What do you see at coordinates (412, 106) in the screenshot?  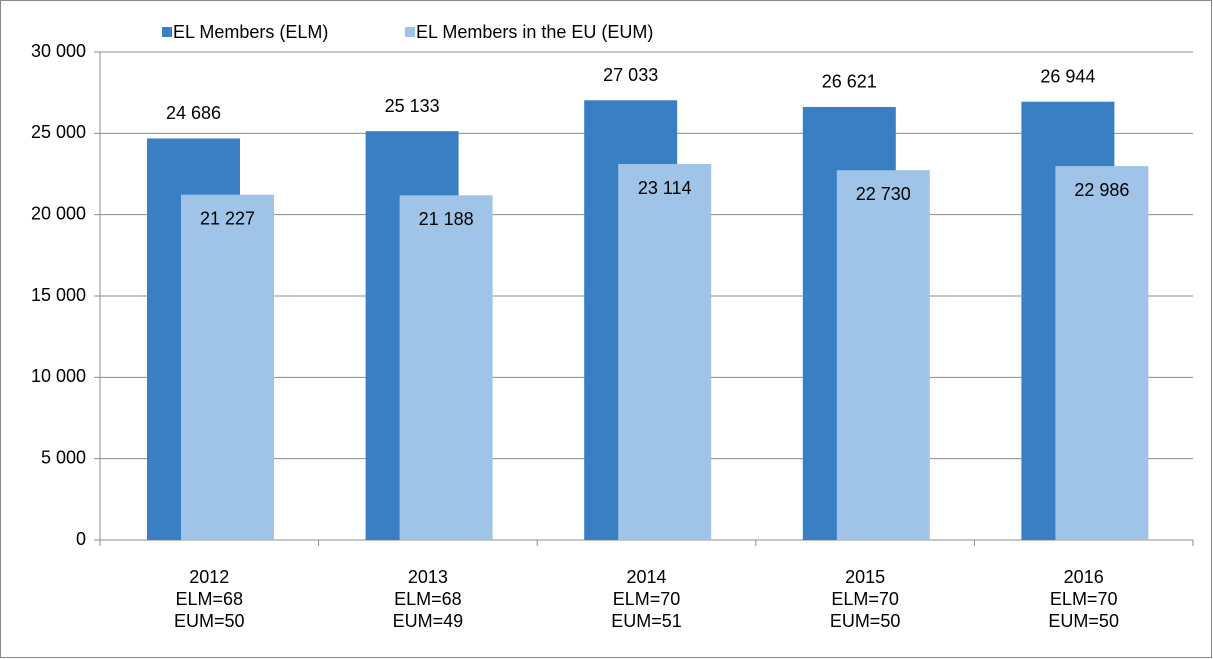 I see `value-label: 25 133` at bounding box center [412, 106].